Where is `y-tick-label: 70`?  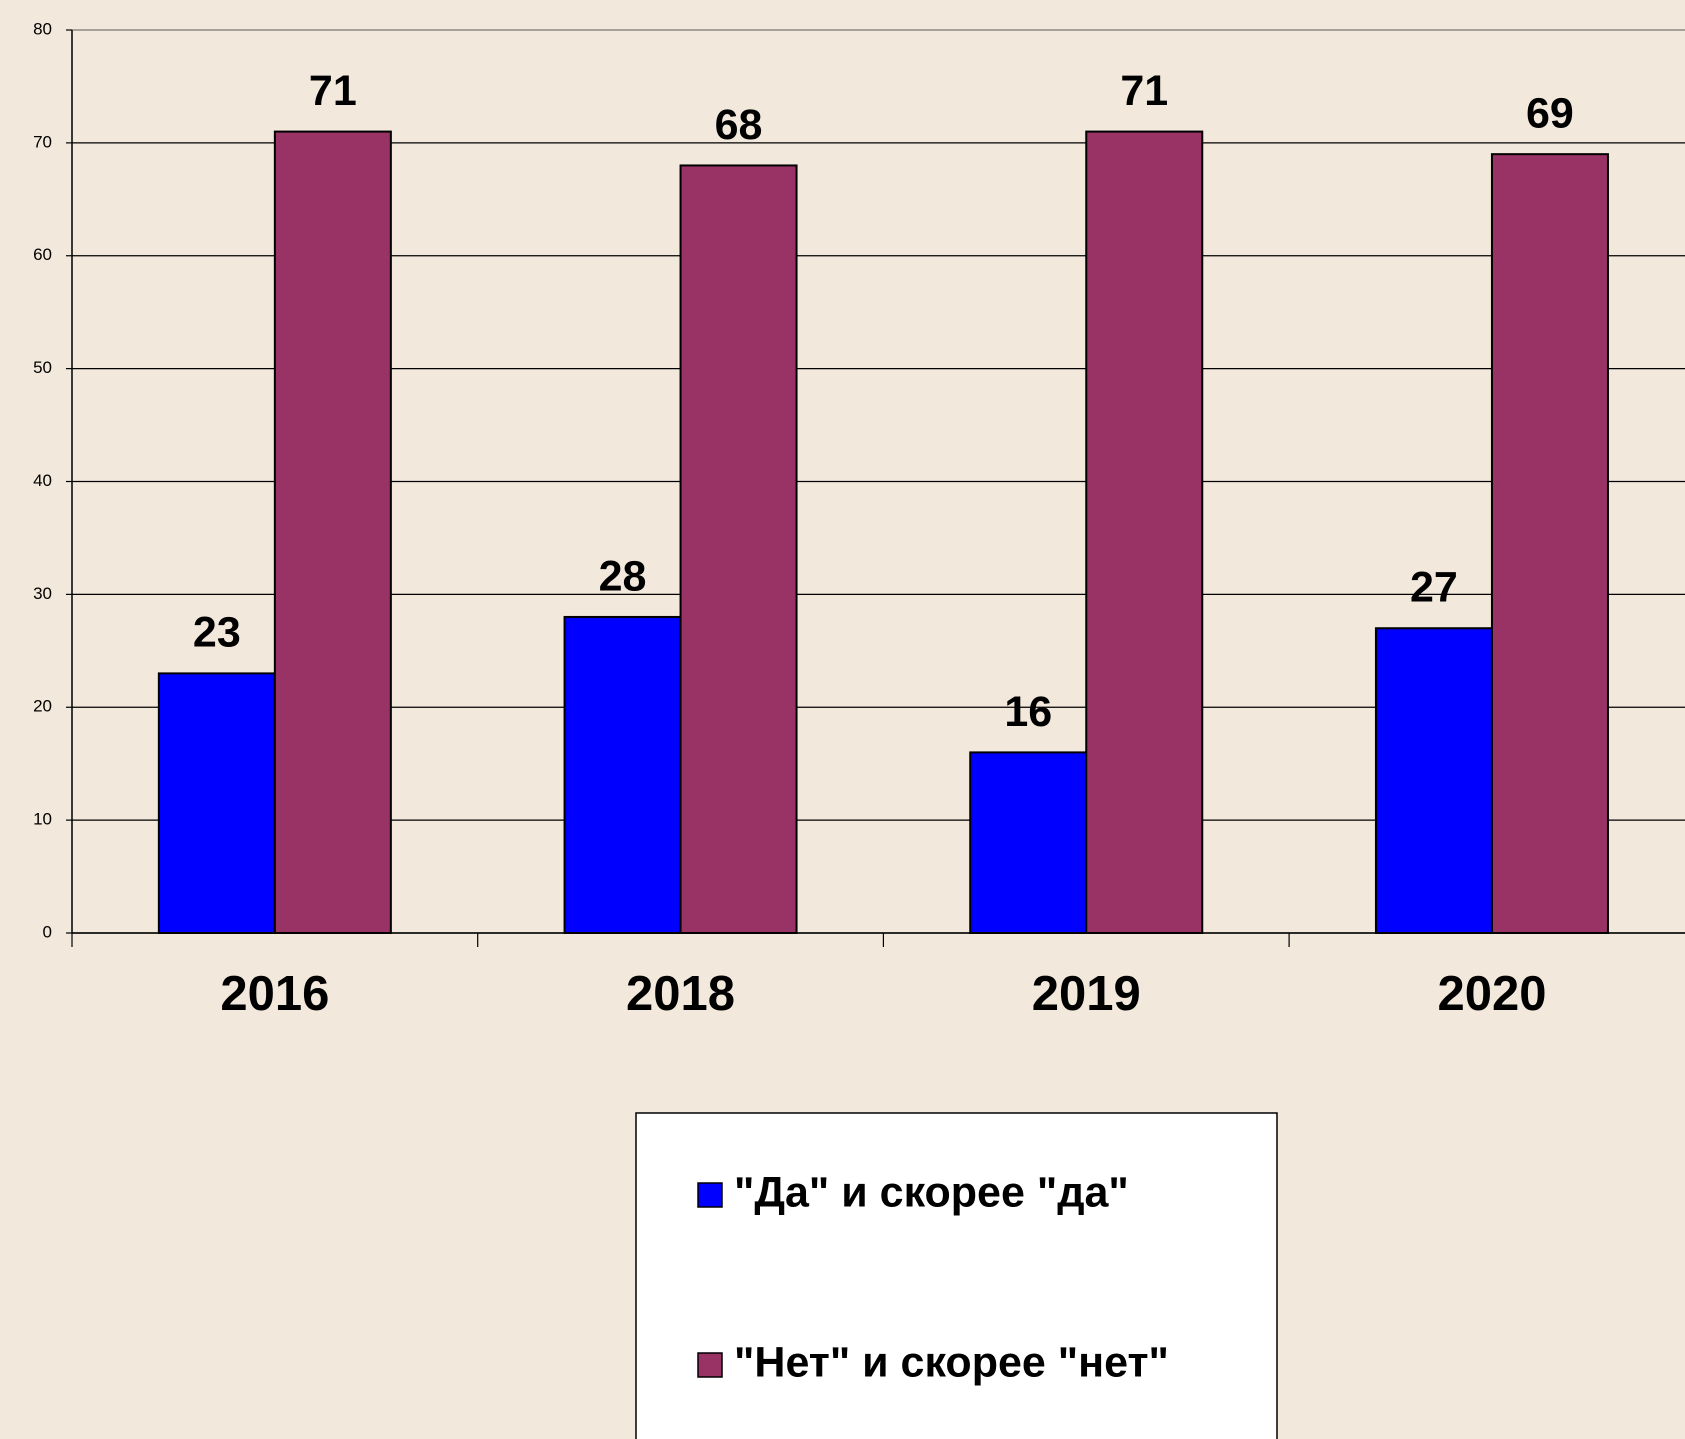
y-tick-label: 70 is located at coordinates (42, 141).